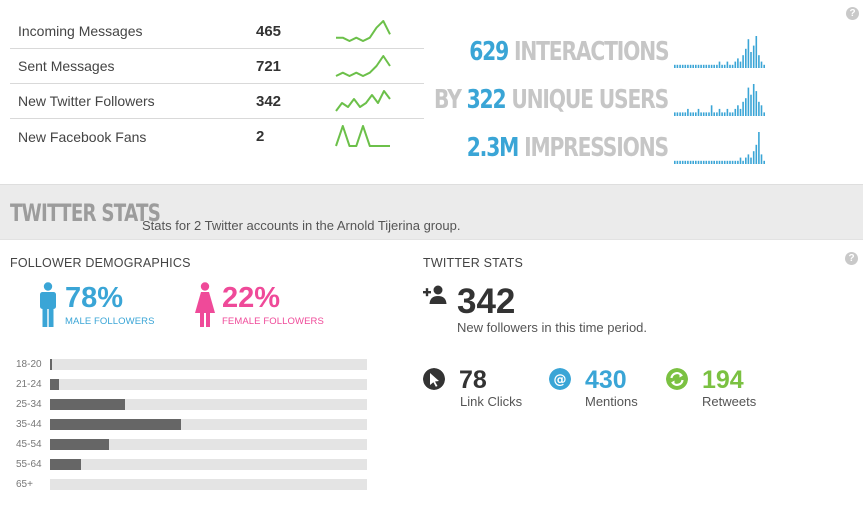  What do you see at coordinates (611, 401) in the screenshot?
I see `mentions-label: Mentions` at bounding box center [611, 401].